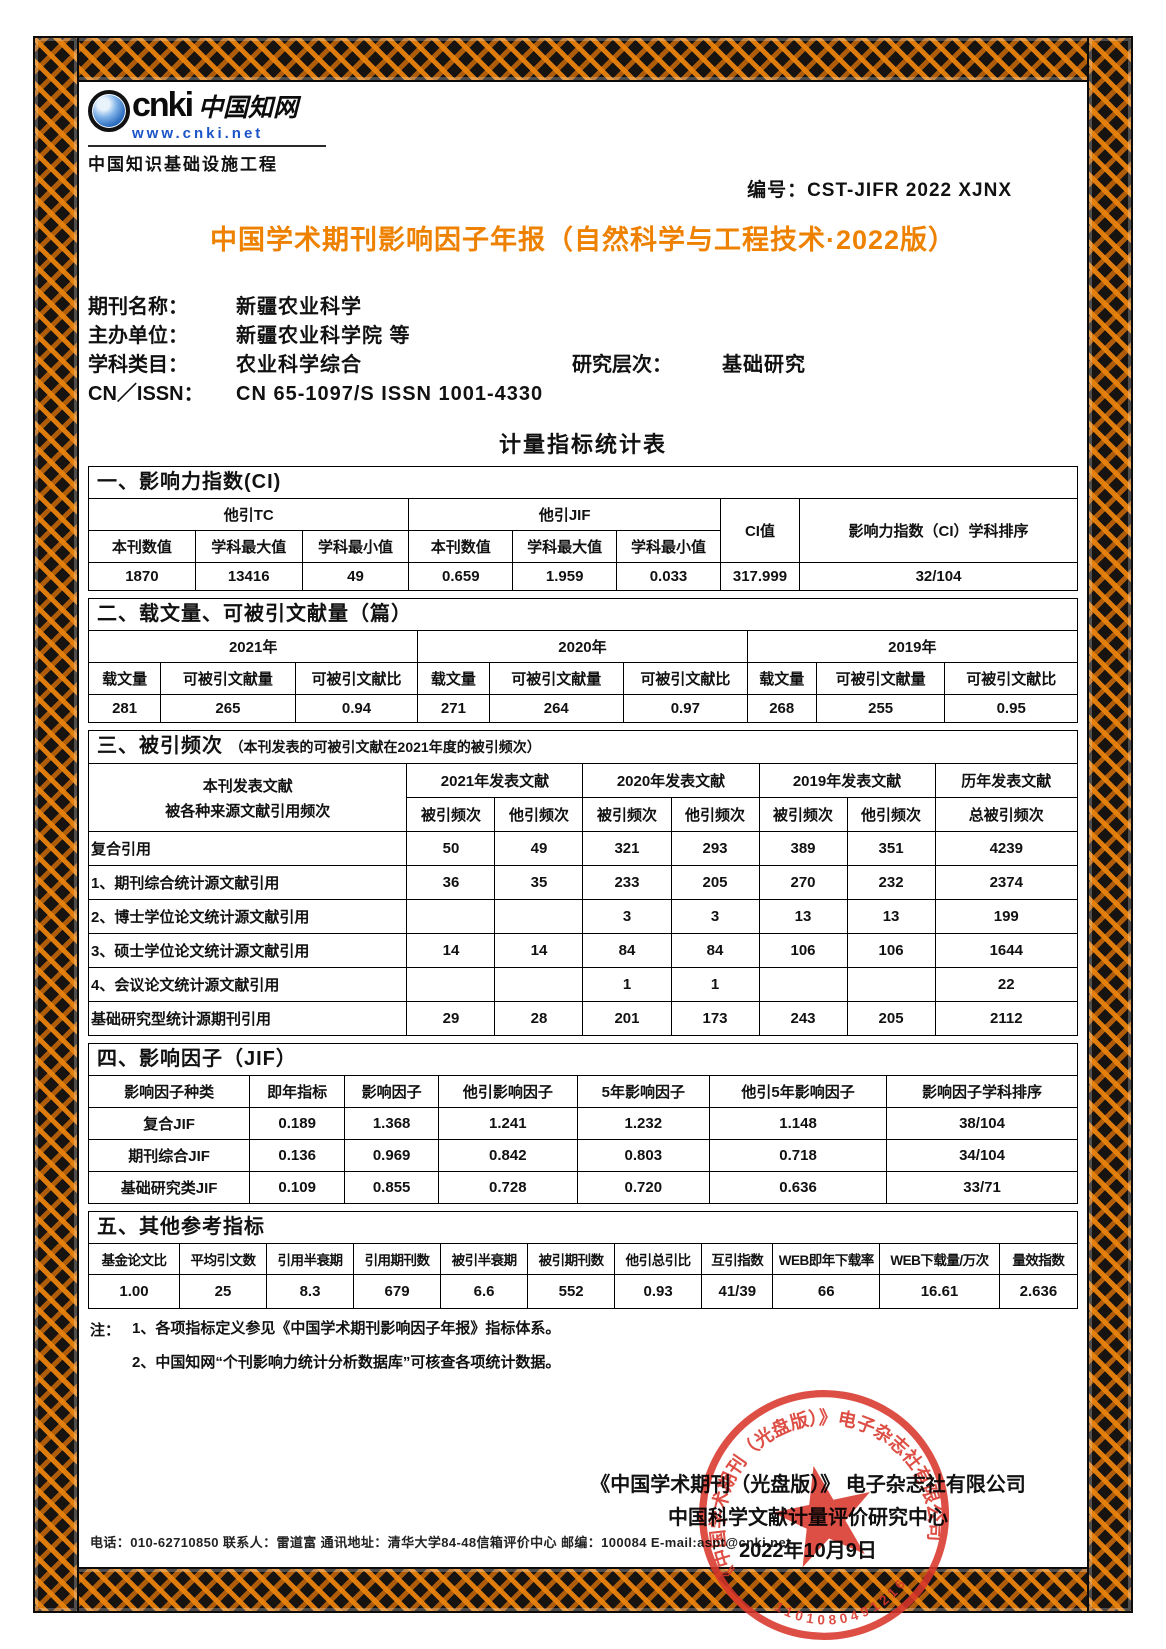 This screenshot has height=1649, width=1166. What do you see at coordinates (109, 111) in the screenshot?
I see `cnki-globe-icon` at bounding box center [109, 111].